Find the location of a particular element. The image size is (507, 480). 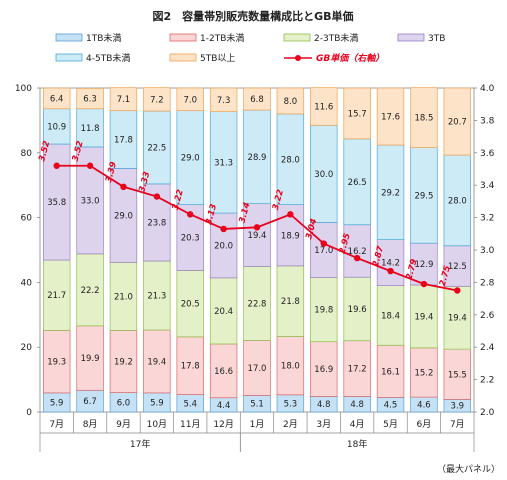

data-label: 11.6 is located at coordinates (323, 107).